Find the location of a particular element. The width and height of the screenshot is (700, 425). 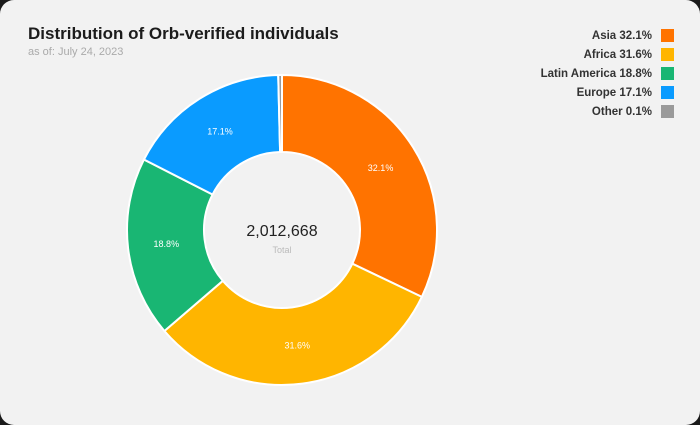

center-total-label: Total is located at coordinates (281, 250).